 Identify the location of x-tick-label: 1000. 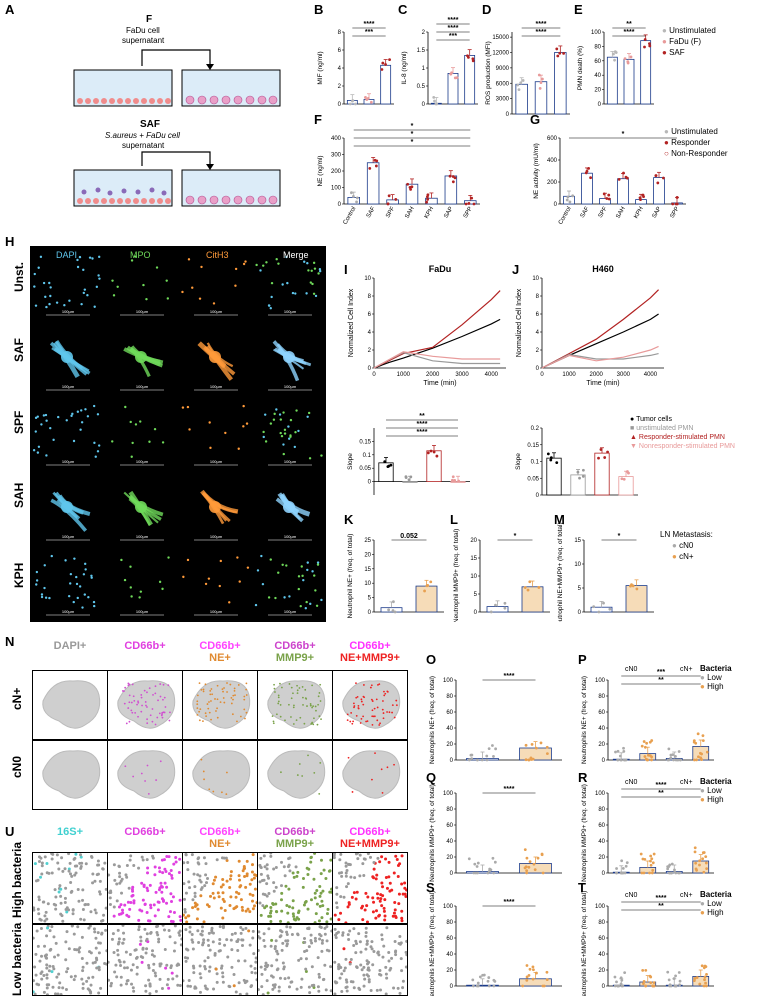
(404, 375).